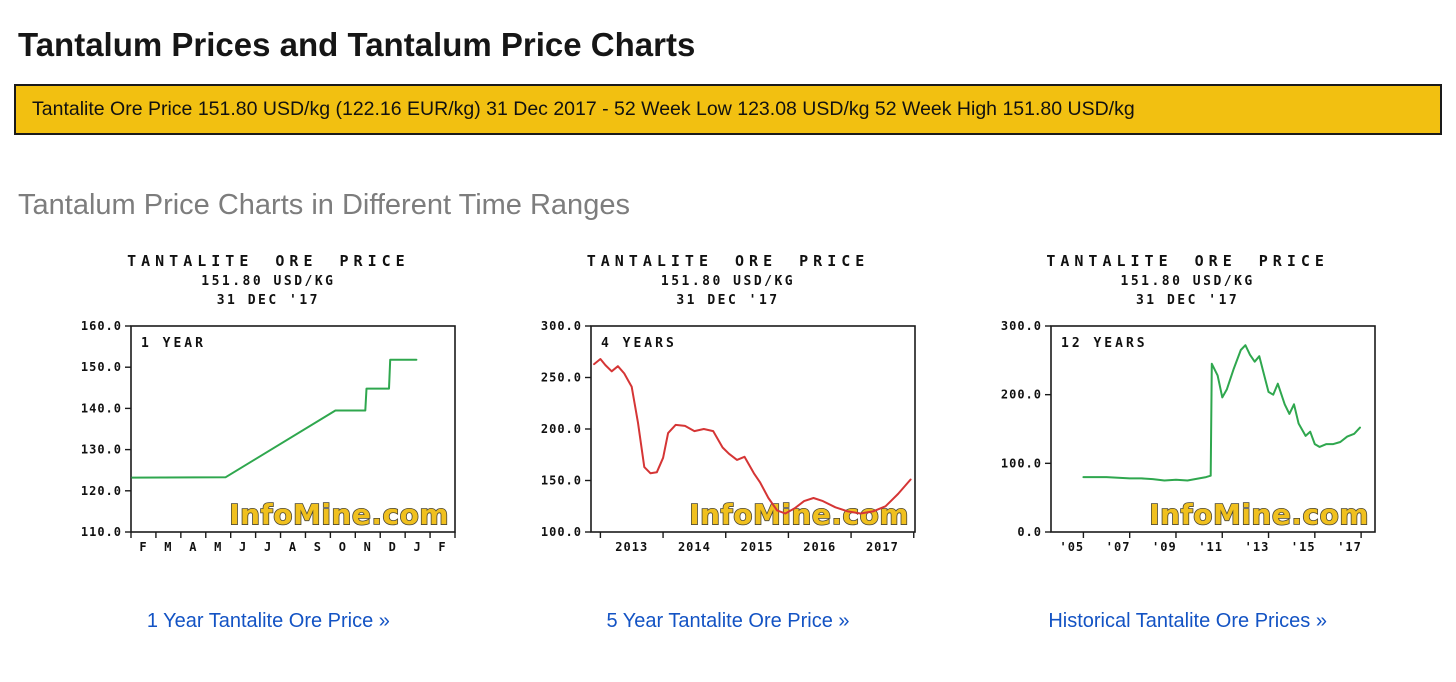 The height and width of the screenshot is (682, 1456). Describe the element at coordinates (1349, 547) in the screenshot. I see `svg-text: '17` at that location.